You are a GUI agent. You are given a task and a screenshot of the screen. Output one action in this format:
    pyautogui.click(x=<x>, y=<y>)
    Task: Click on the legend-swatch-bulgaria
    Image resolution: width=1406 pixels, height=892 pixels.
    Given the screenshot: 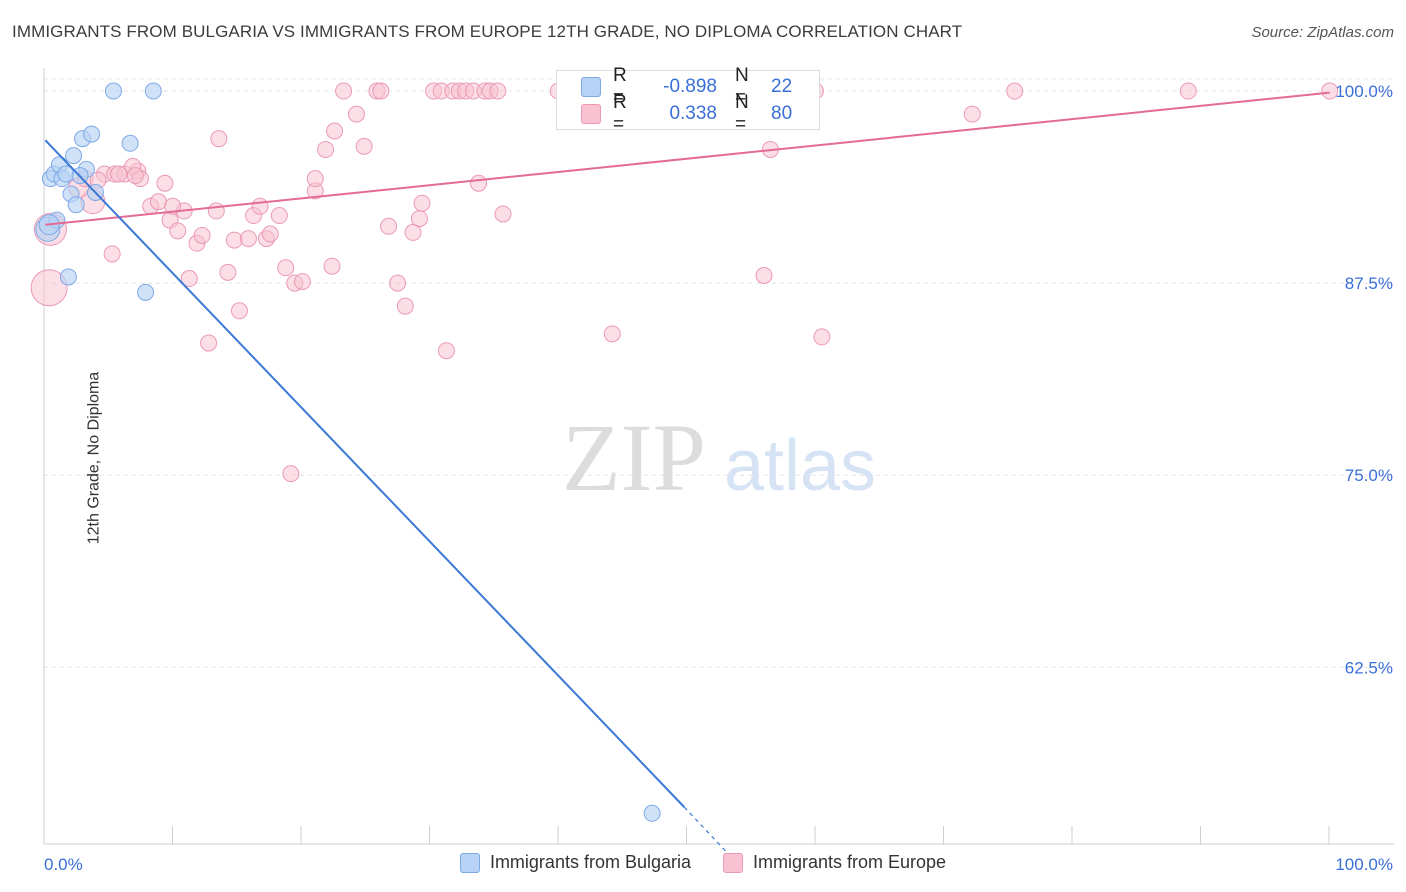 What is the action you would take?
    pyautogui.click(x=469, y=862)
    